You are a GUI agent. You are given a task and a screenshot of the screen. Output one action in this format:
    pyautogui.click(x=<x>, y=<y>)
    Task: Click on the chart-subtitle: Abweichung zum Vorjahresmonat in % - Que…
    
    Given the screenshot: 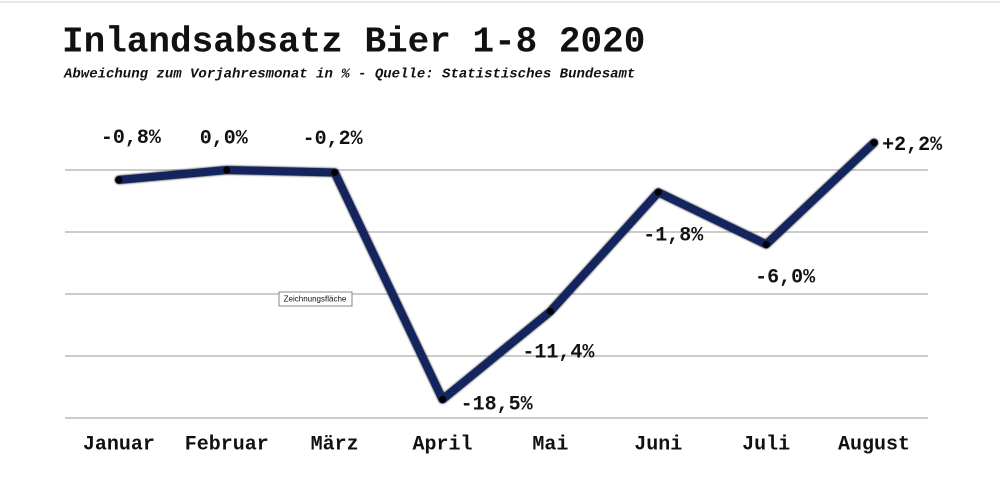 What is the action you would take?
    pyautogui.click(x=349, y=75)
    